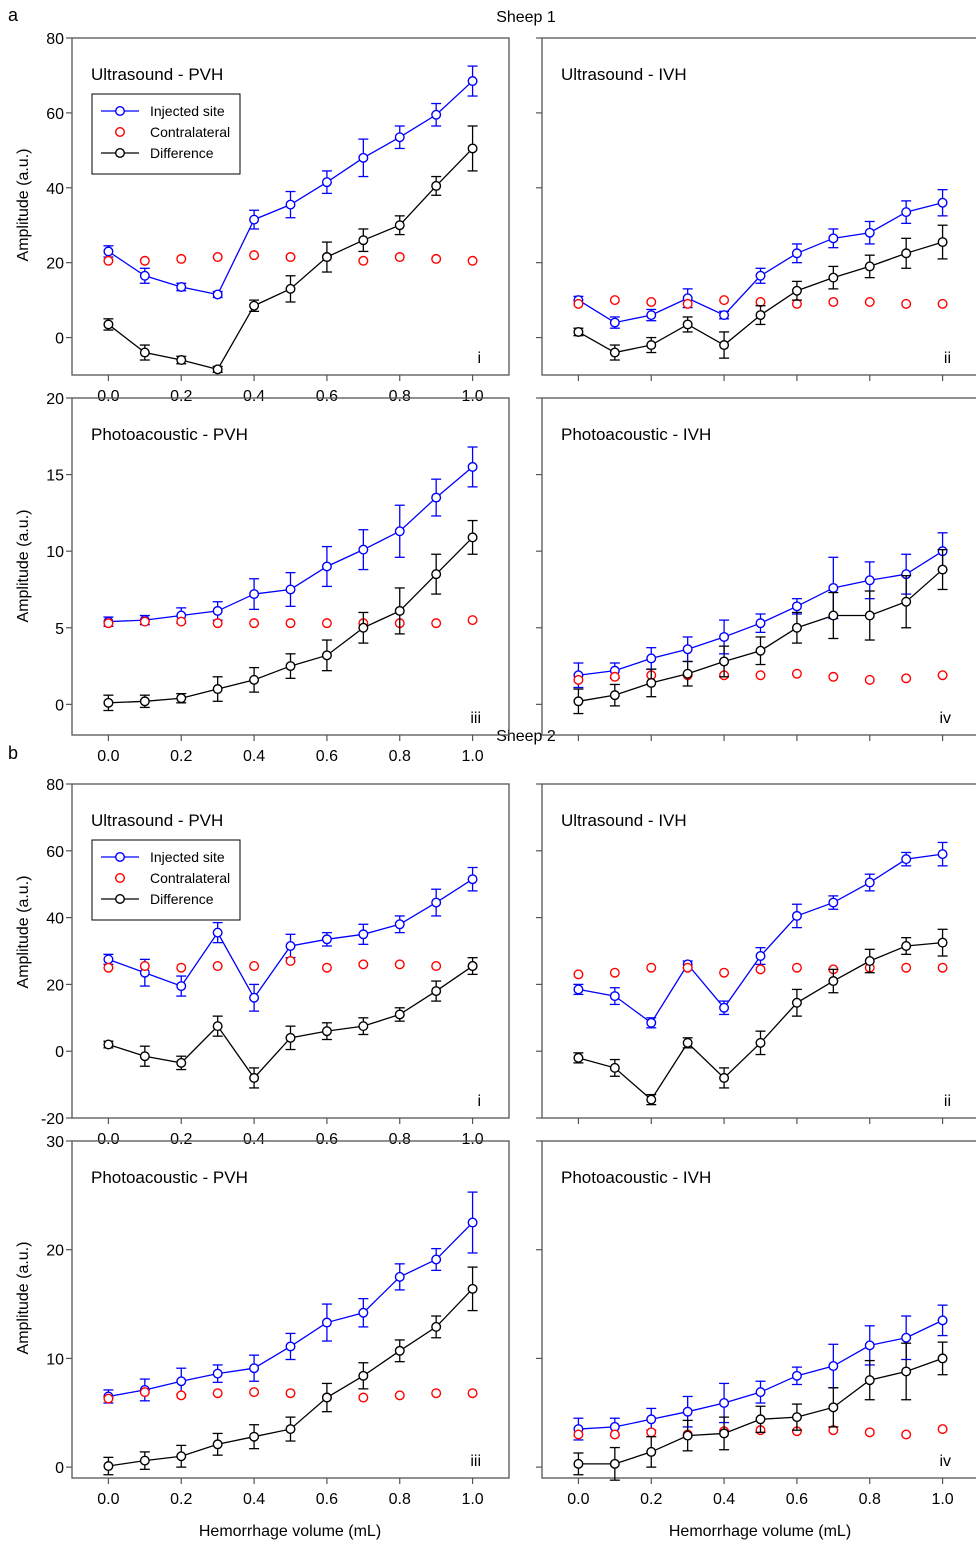 This screenshot has width=976, height=1545. Describe the element at coordinates (182, 153) in the screenshot. I see `legend-label: Difference` at that location.